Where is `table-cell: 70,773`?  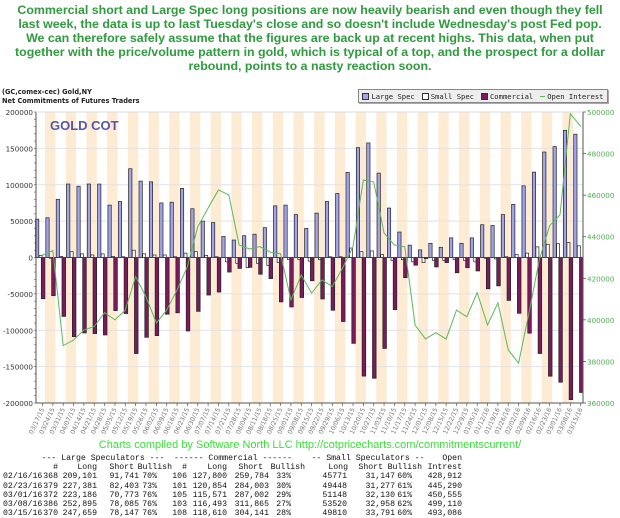
table-cell: 70,773 is located at coordinates (124, 495).